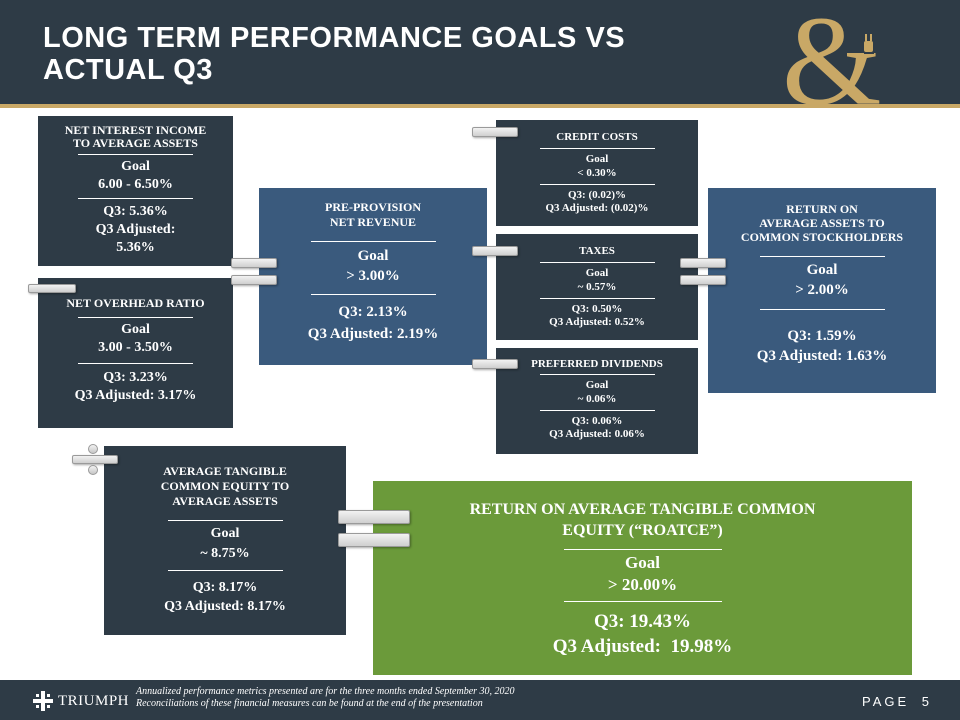  I want to click on roatce-goal-label: Goal, so click(642, 562).